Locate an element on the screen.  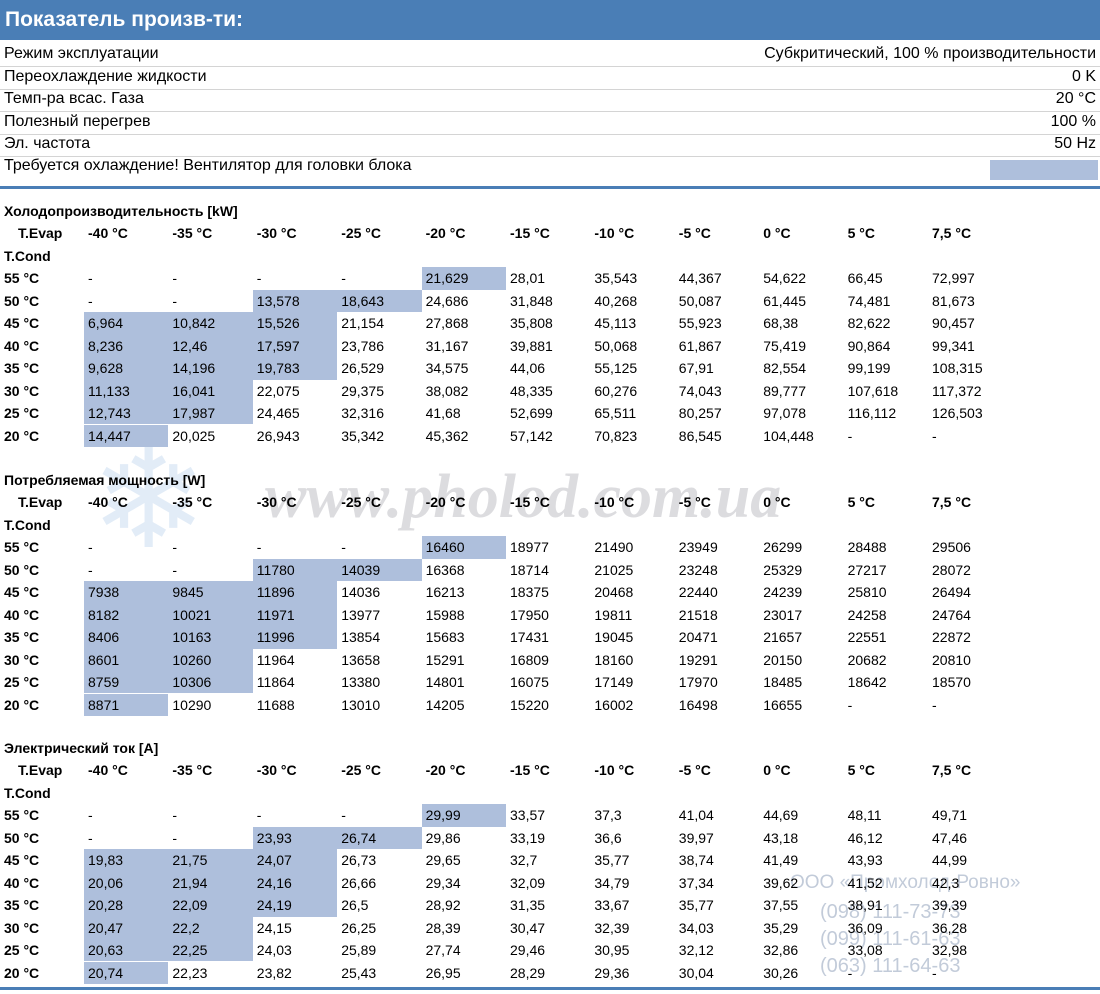
cell: 19,83 is located at coordinates (106, 860).